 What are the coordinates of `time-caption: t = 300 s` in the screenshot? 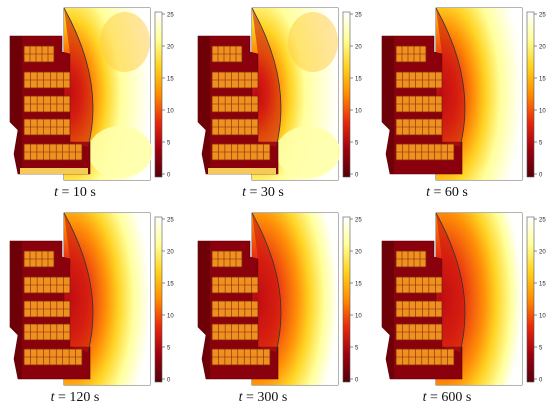 It's located at (263, 398).